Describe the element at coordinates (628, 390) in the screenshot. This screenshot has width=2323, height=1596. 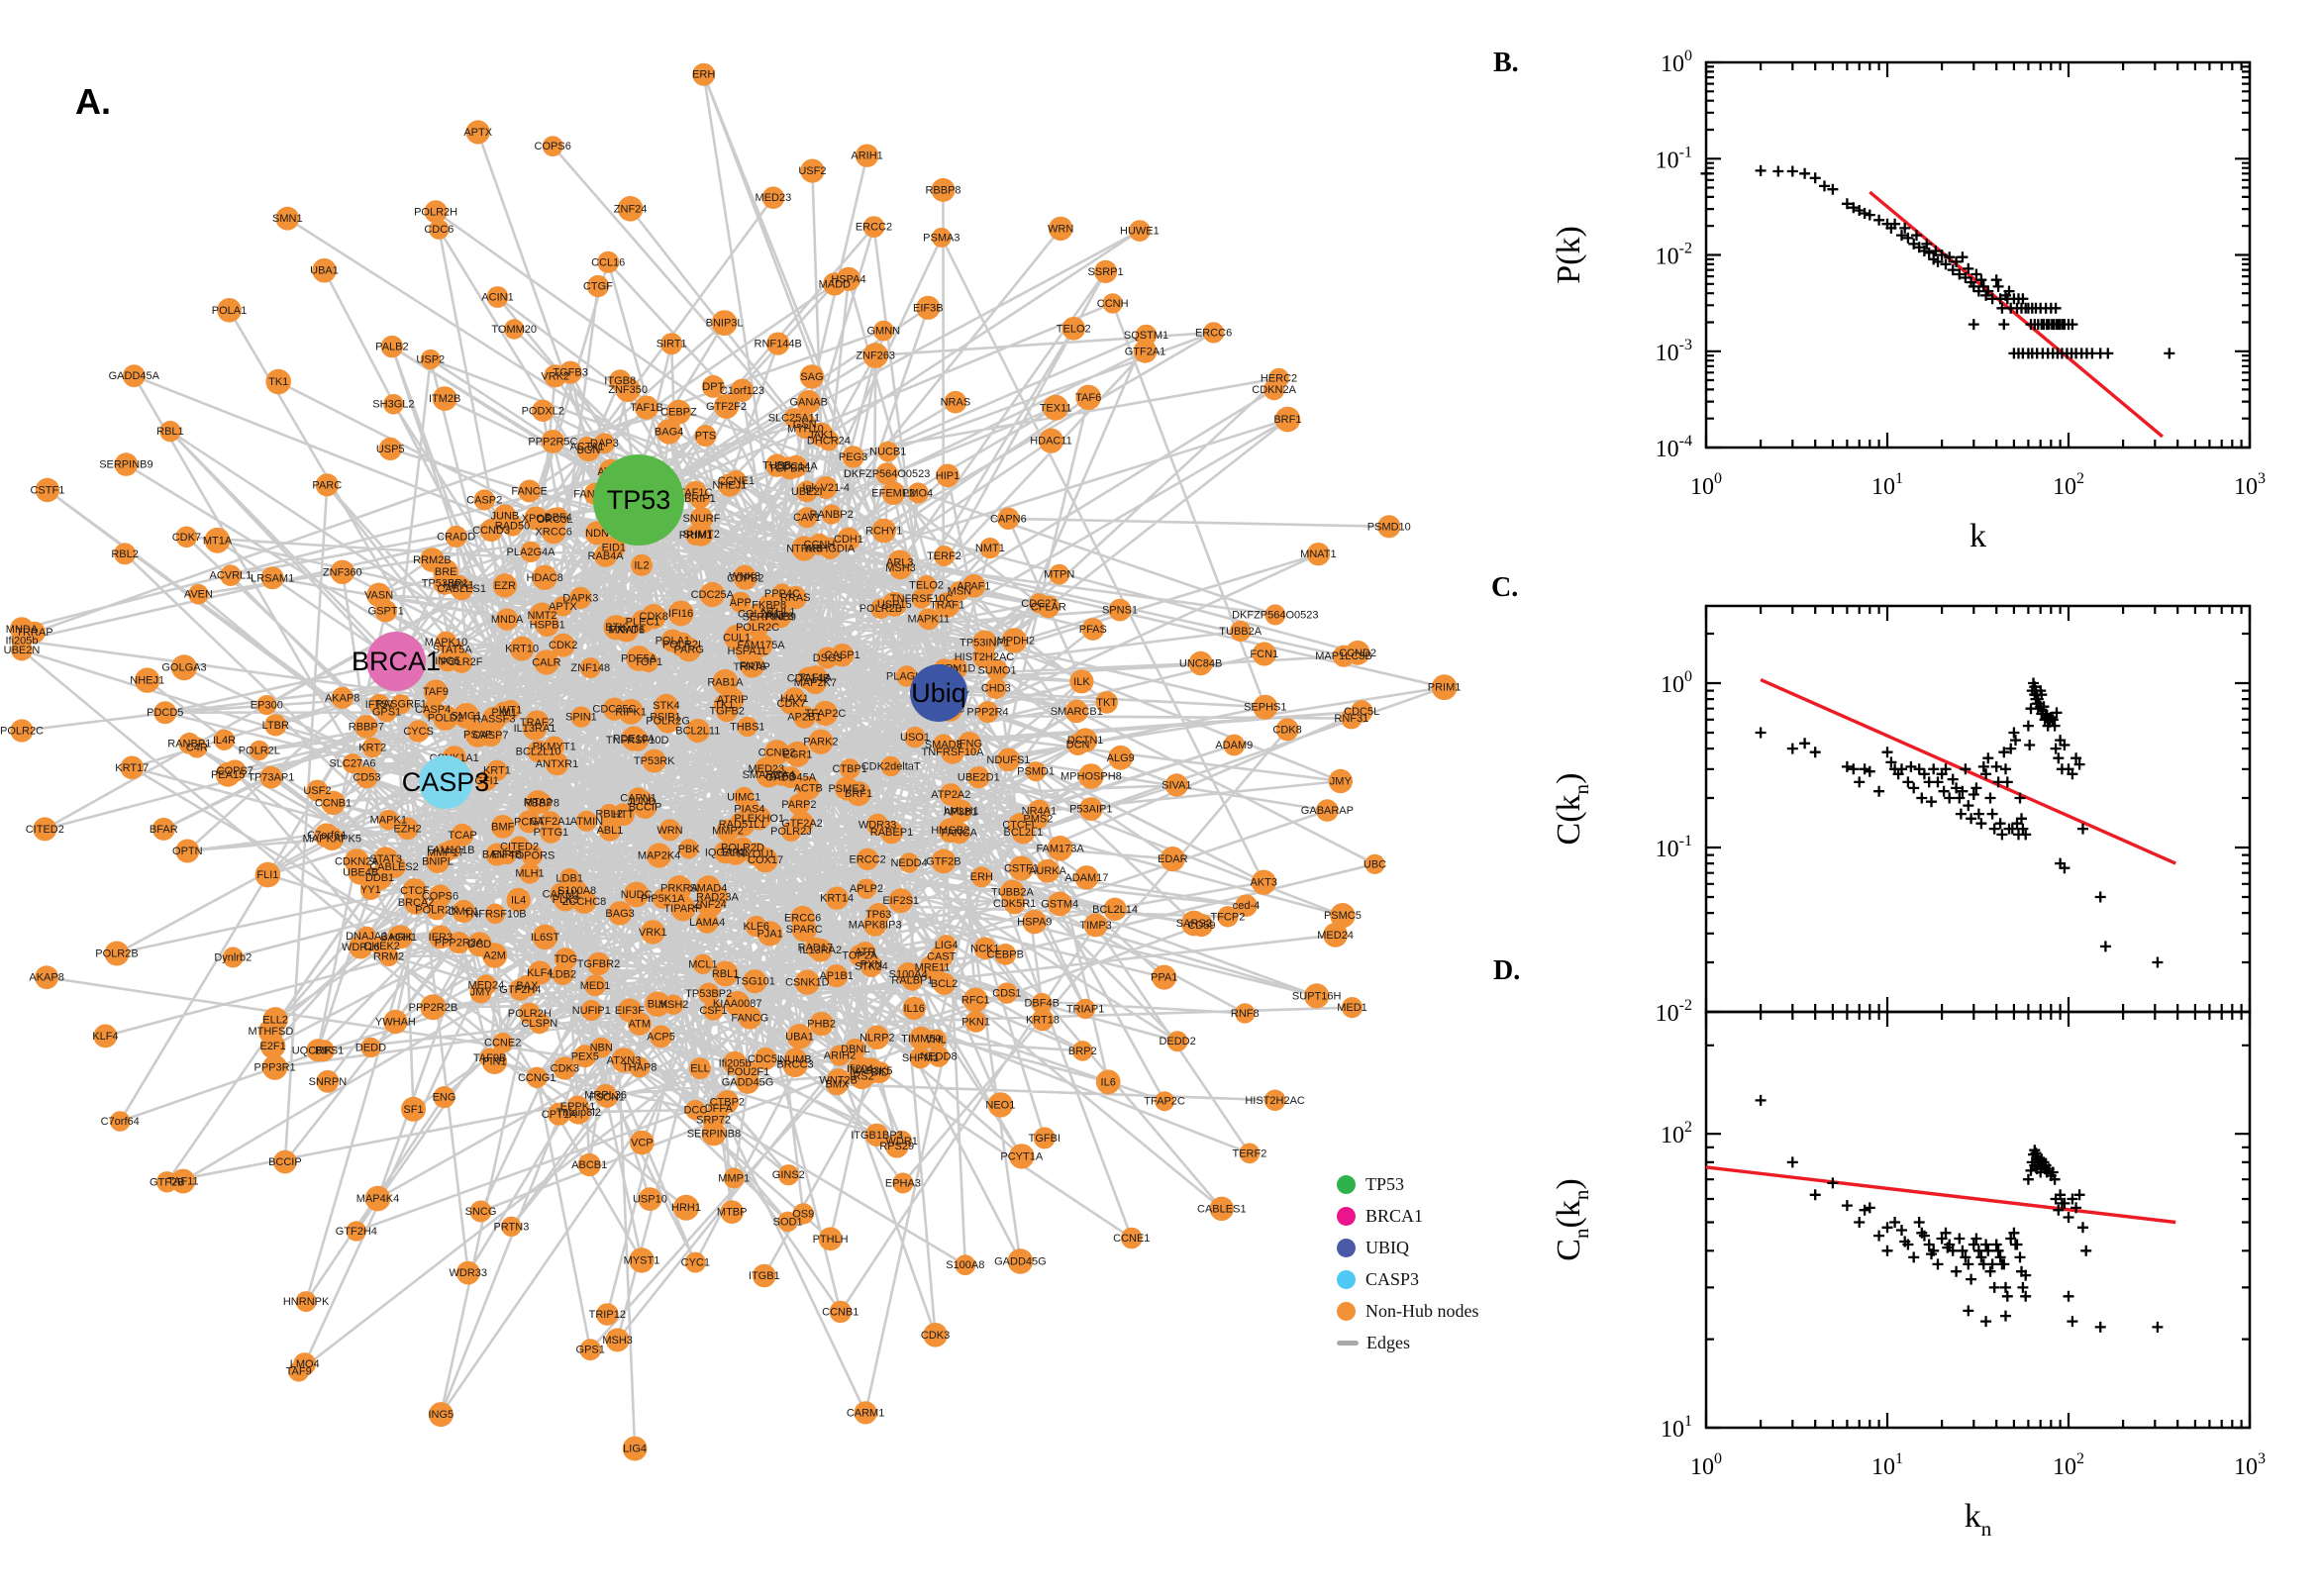
I see `gene-label: ZNF350` at that location.